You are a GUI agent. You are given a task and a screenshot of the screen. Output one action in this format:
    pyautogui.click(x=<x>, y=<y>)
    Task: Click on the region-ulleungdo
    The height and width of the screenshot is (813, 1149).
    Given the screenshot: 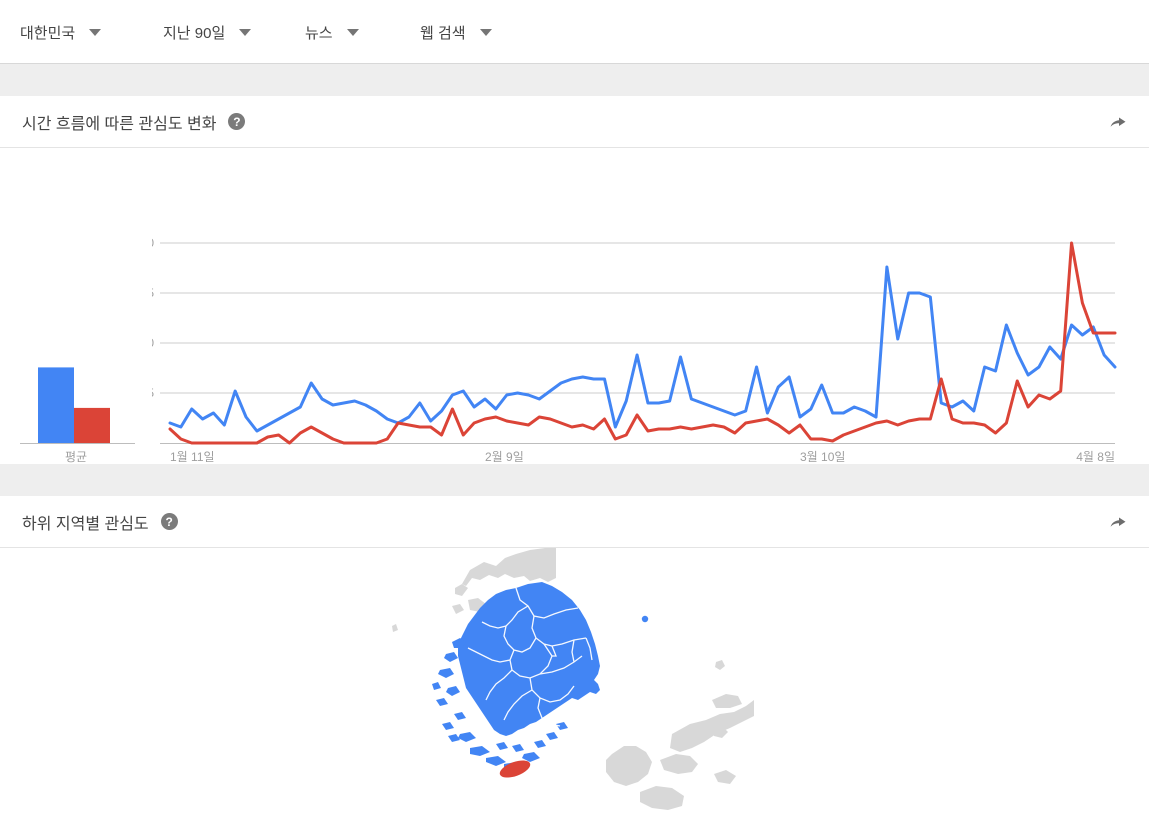 What is the action you would take?
    pyautogui.click(x=645, y=619)
    